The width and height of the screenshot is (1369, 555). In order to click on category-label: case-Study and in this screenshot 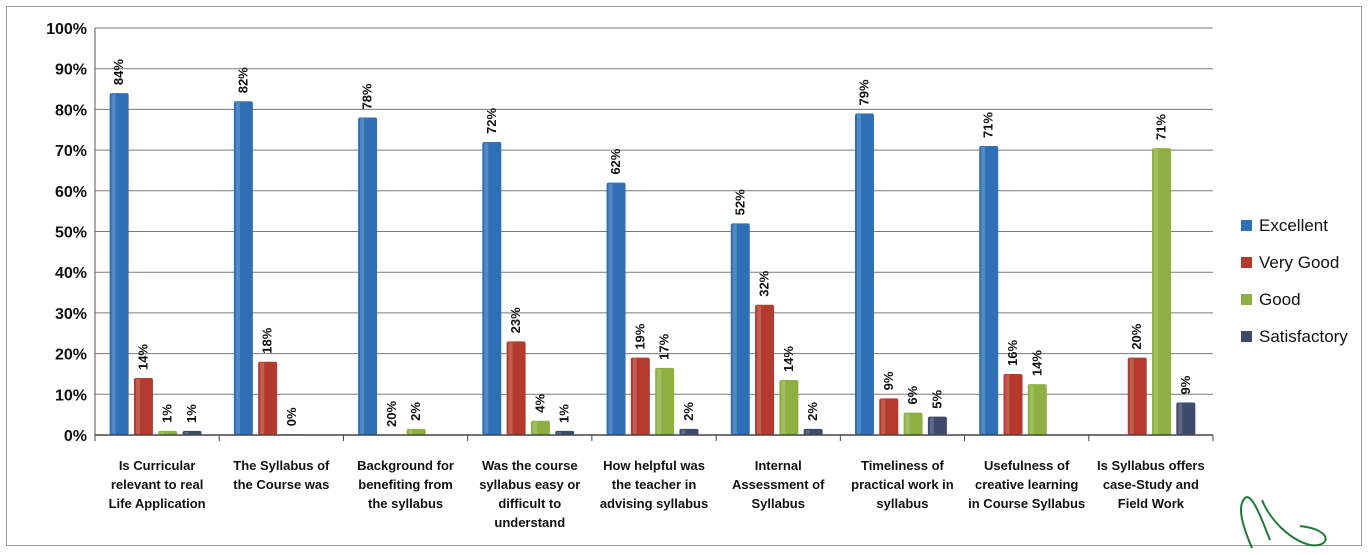, I will do `click(1151, 484)`.